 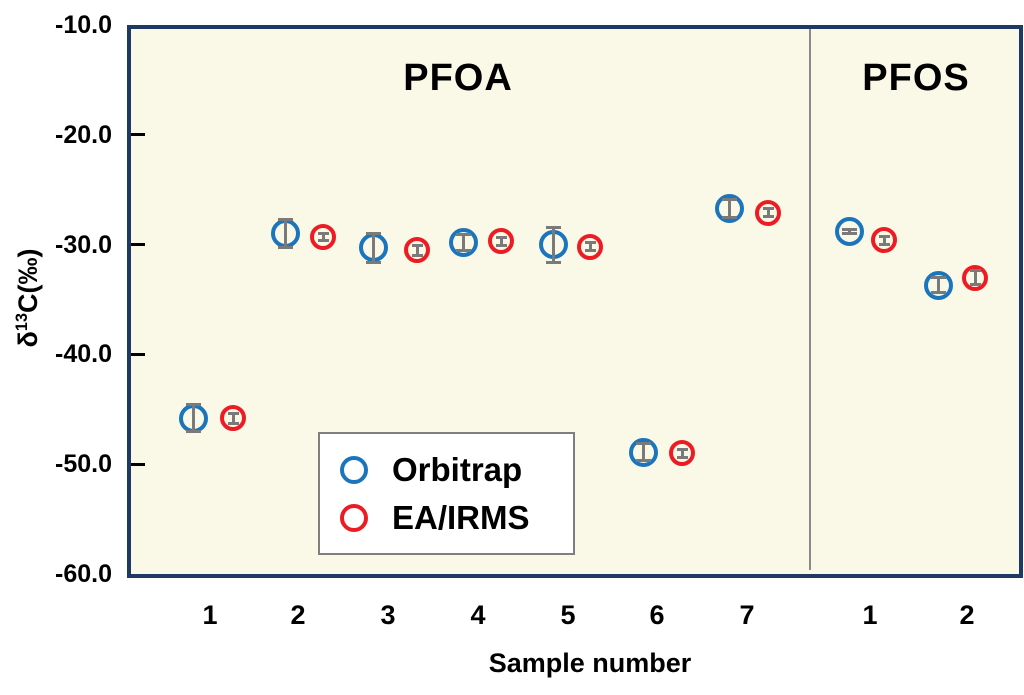 What do you see at coordinates (657, 615) in the screenshot?
I see `x-tick-label-pfoa-6: 6` at bounding box center [657, 615].